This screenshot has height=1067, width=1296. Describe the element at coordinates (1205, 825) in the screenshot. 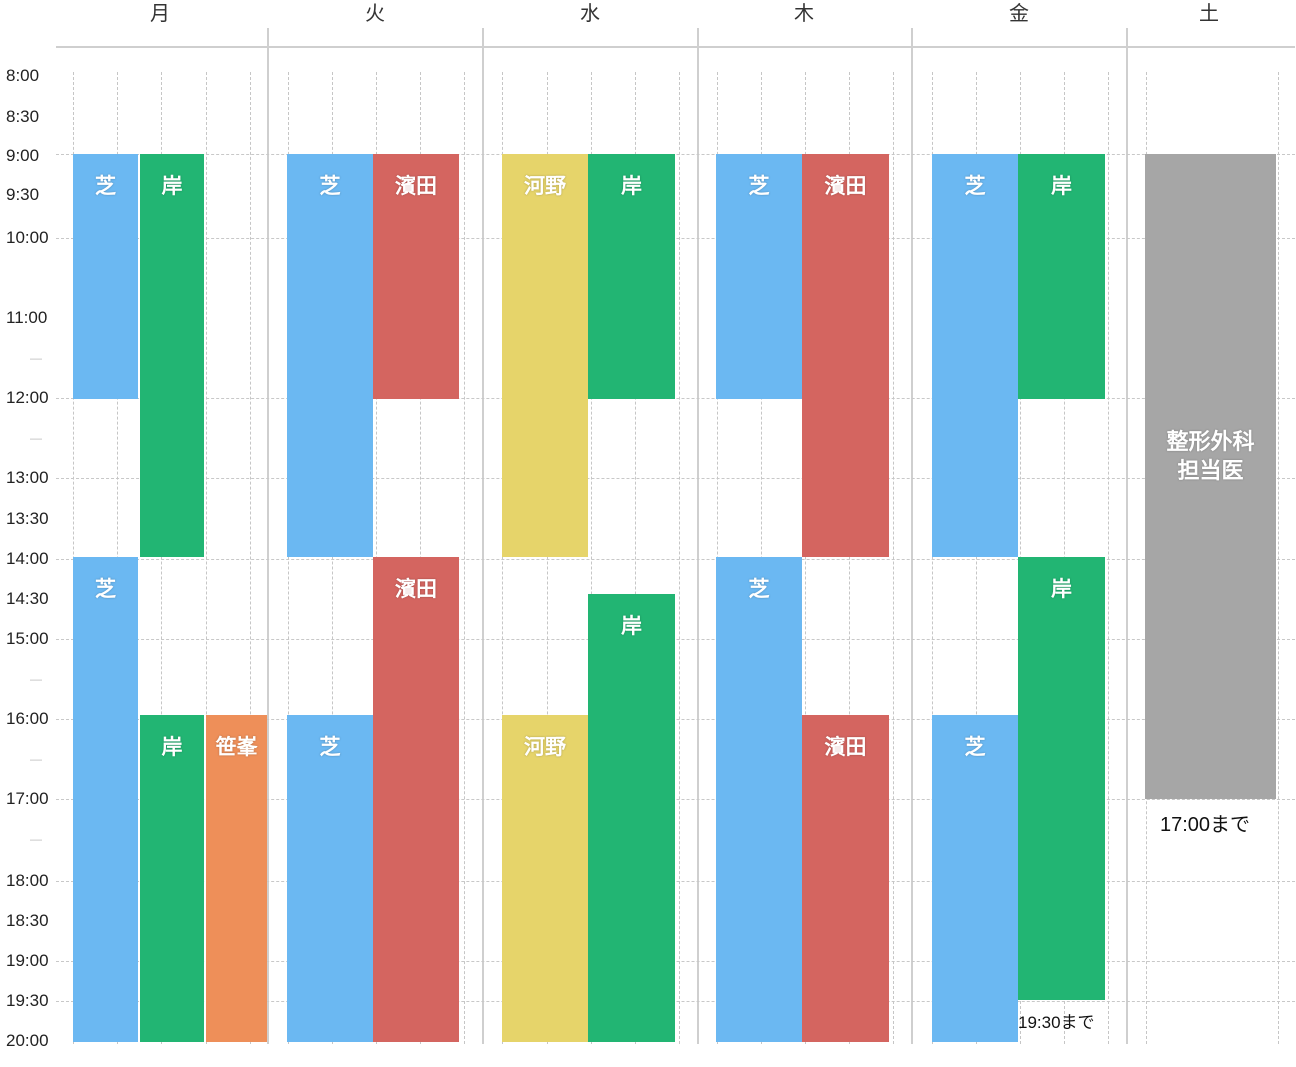

I see `end-time-note: 17:00まで` at that location.